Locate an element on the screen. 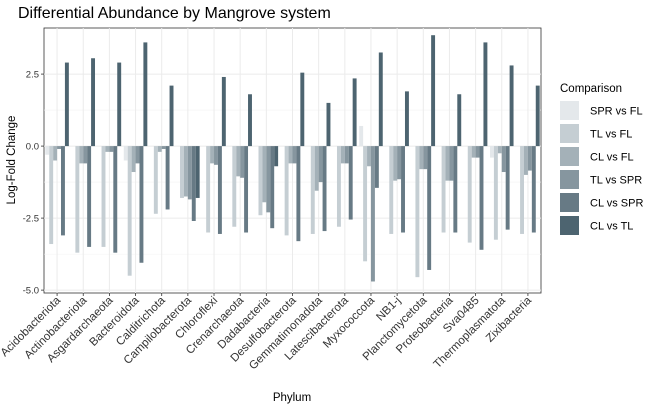 This screenshot has height=414, width=663. legend-label: SPR vs FL is located at coordinates (616, 112).